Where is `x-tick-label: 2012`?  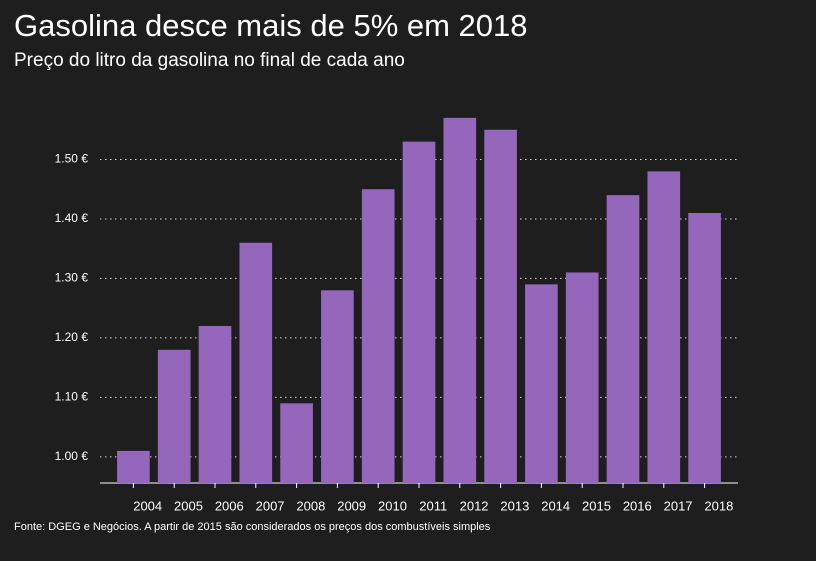
x-tick-label: 2012 is located at coordinates (474, 505).